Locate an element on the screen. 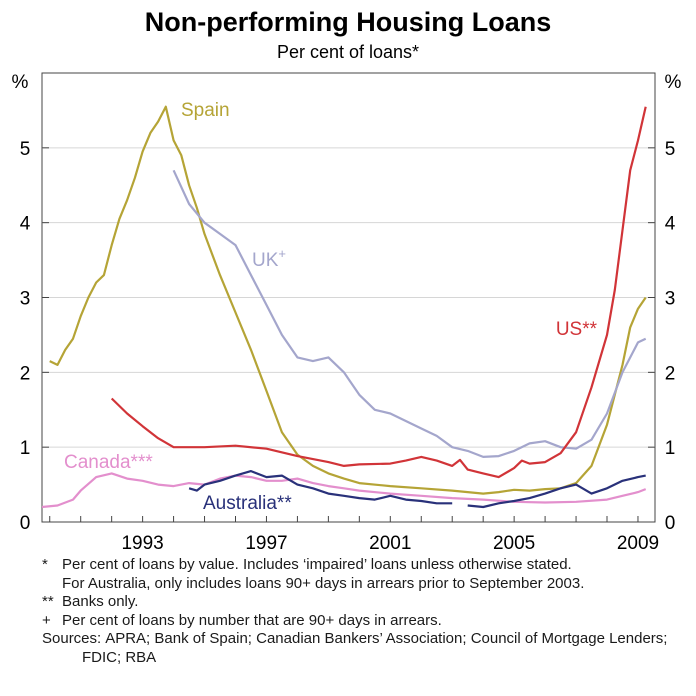  y-tick-label-left: 1 is located at coordinates (25, 448).